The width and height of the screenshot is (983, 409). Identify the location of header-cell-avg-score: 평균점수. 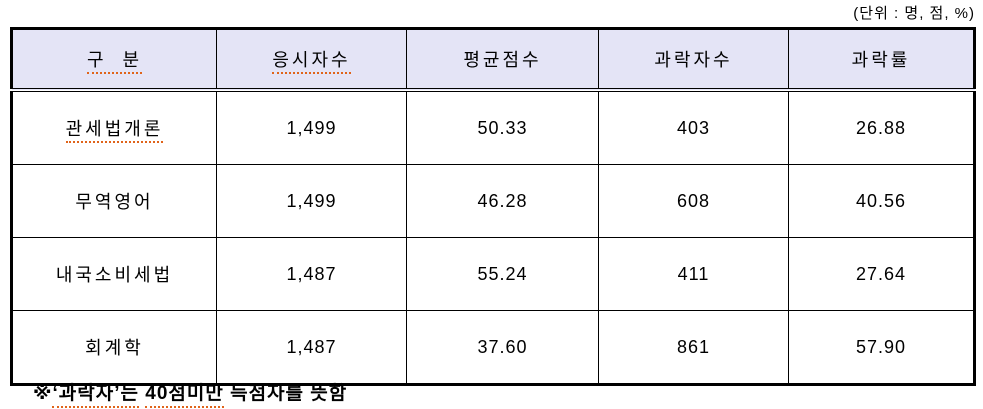
(502, 60).